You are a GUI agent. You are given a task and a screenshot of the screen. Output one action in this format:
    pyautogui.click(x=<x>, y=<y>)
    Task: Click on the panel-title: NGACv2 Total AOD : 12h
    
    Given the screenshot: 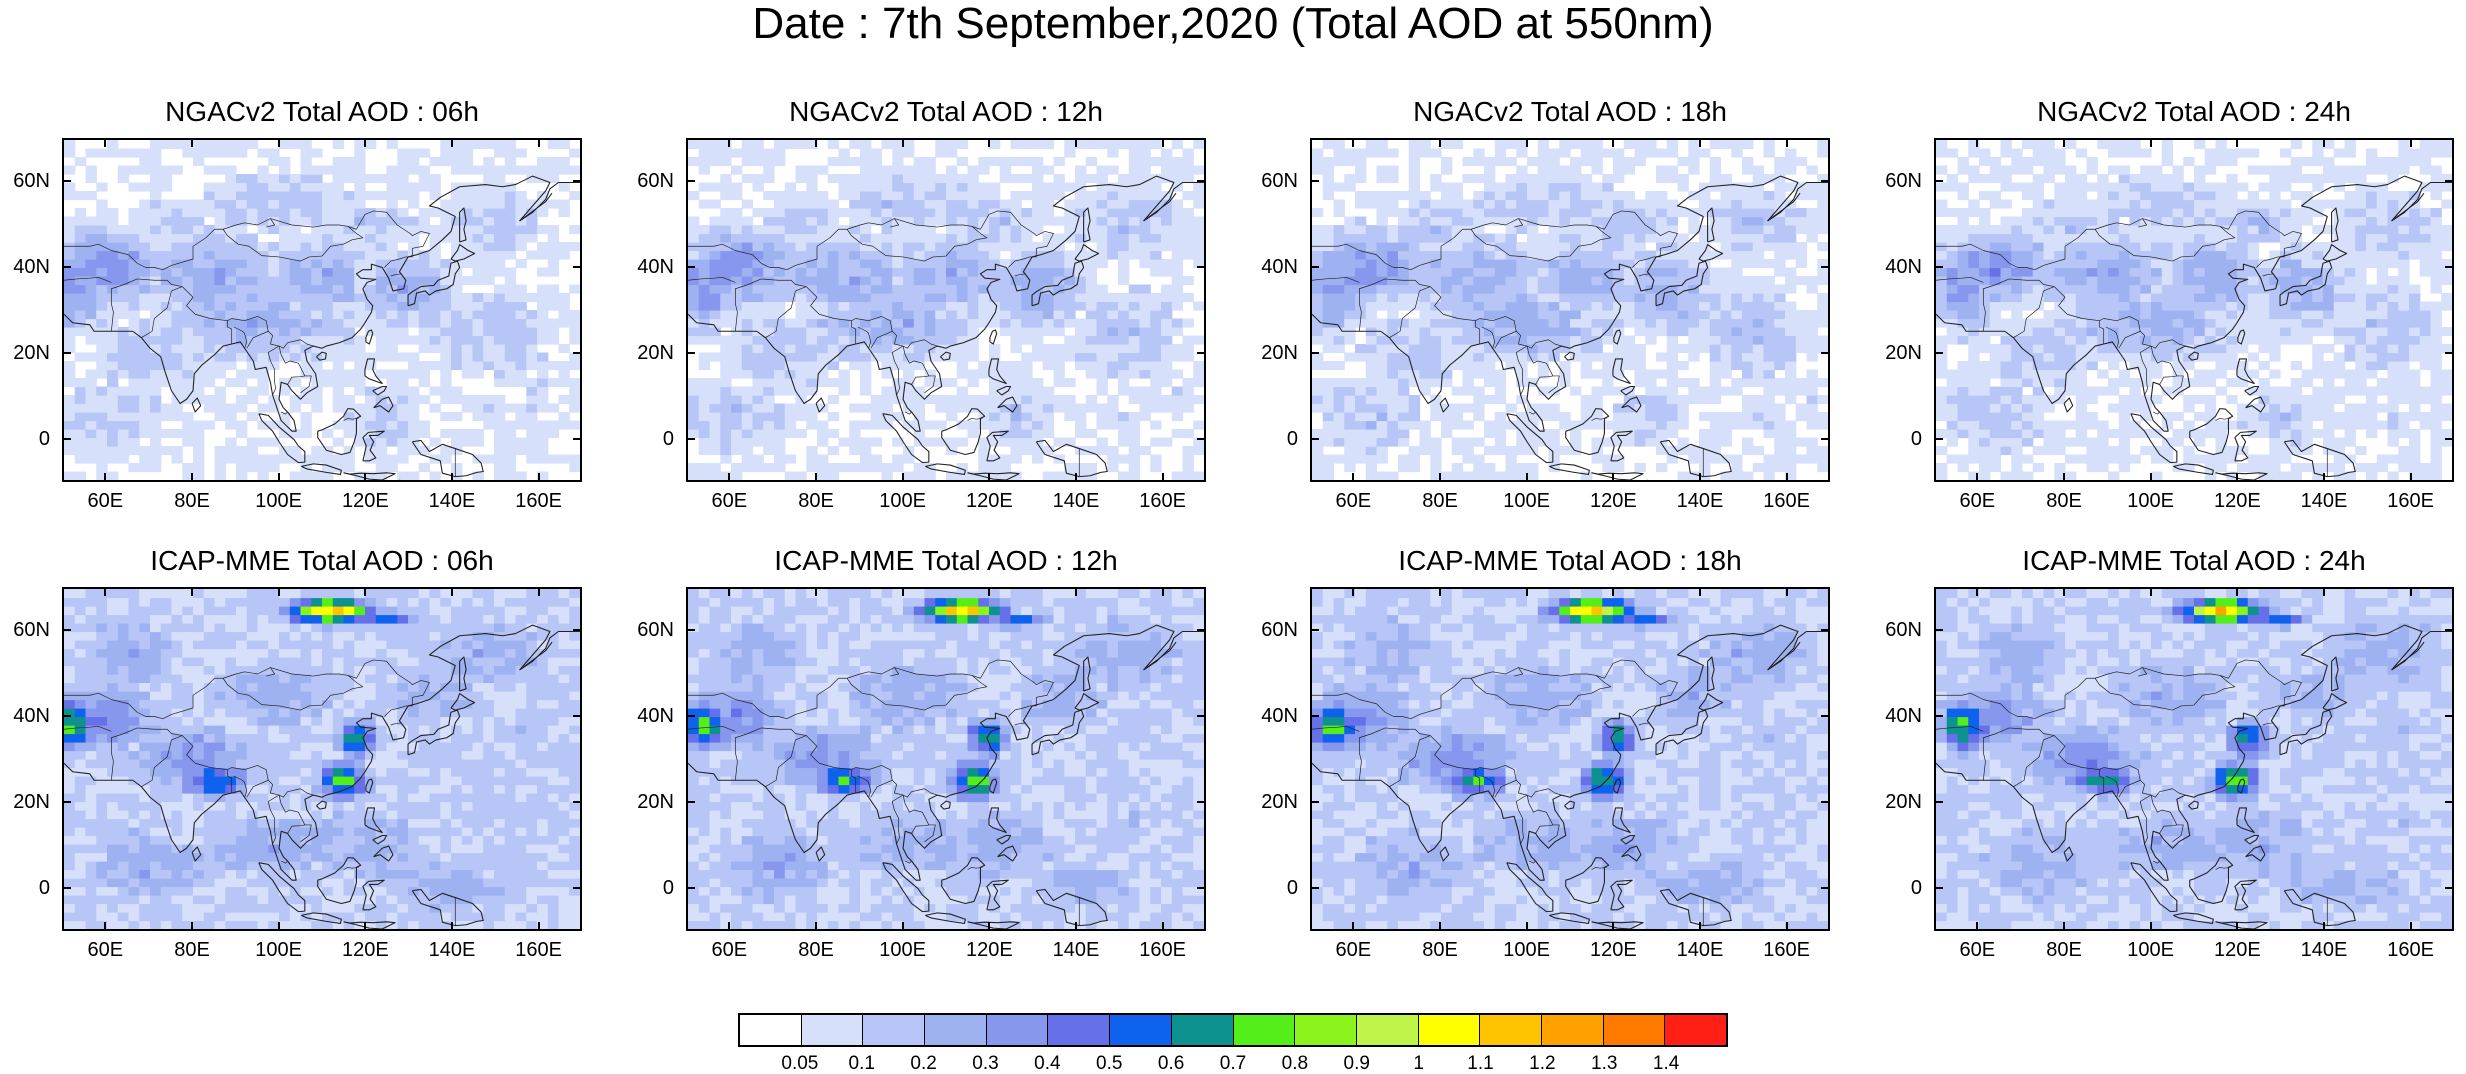 What is the action you would take?
    pyautogui.click(x=946, y=112)
    